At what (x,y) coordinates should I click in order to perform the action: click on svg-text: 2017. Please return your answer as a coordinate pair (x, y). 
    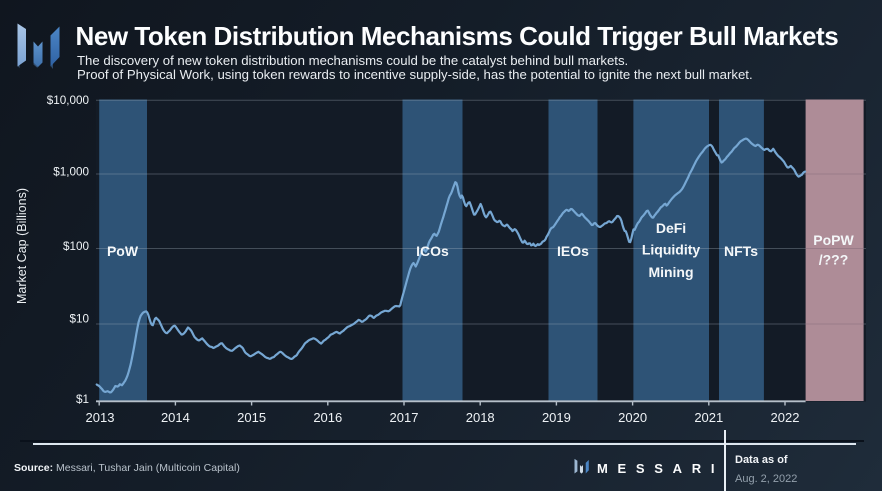
    Looking at the image, I should click on (404, 417).